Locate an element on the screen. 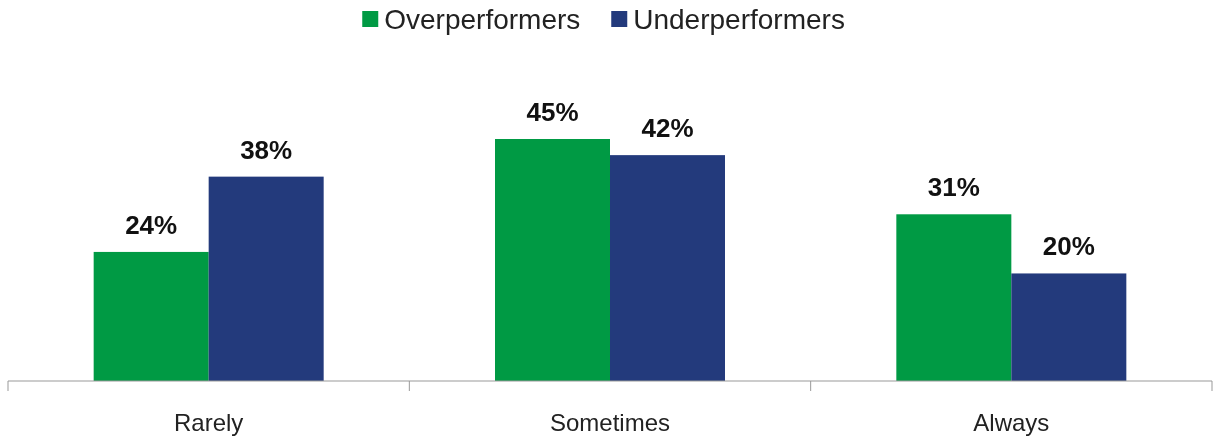 The image size is (1217, 436). x-tick-label: Always is located at coordinates (1011, 422).